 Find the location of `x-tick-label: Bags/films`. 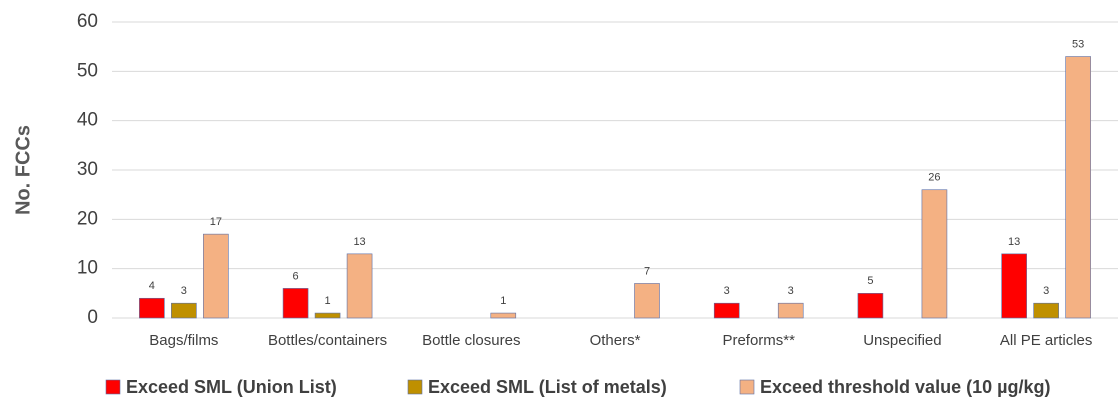

x-tick-label: Bags/films is located at coordinates (183, 340).